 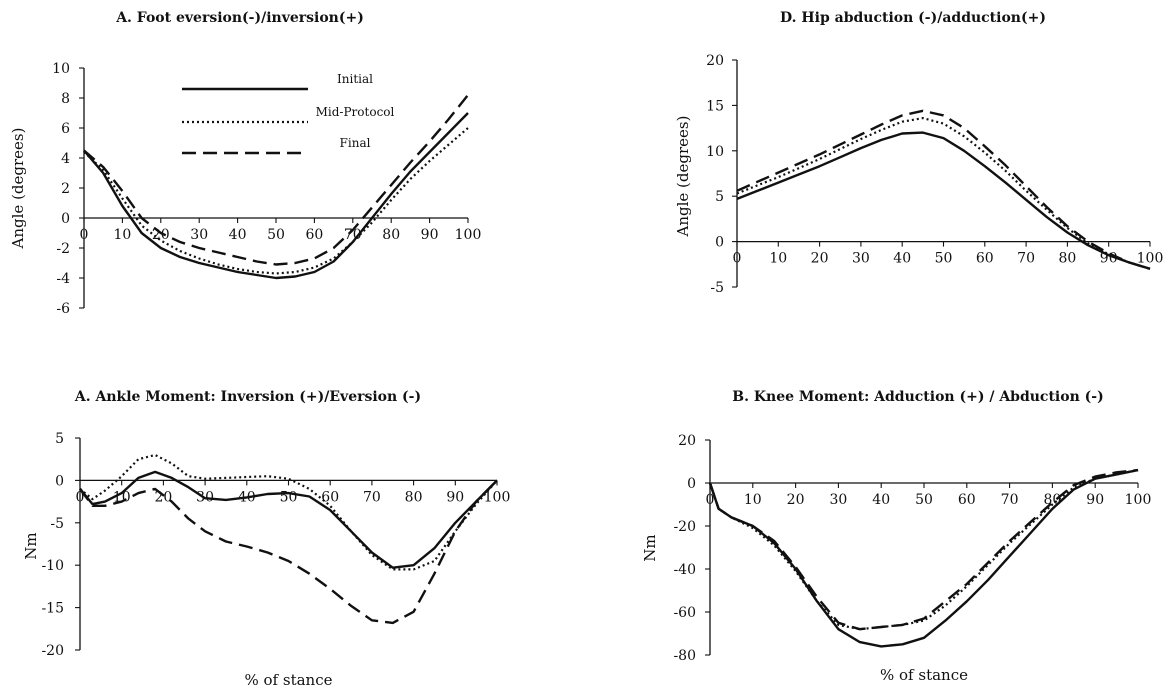 I want to click on y-tick-label: -15, so click(x=52, y=609).